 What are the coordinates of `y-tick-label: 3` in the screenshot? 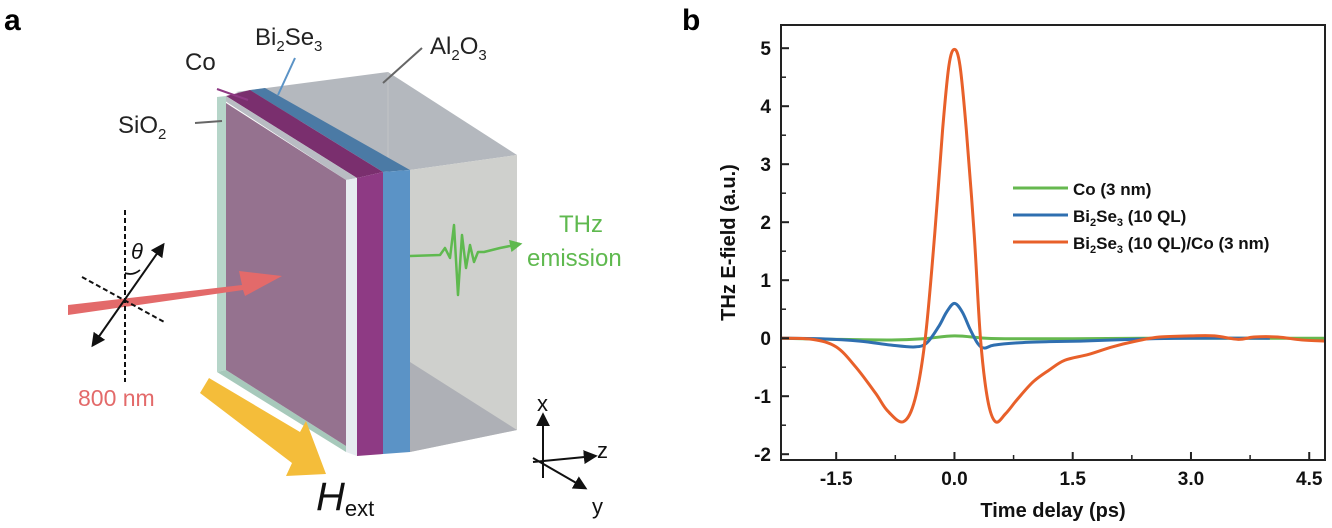 It's located at (765, 165).